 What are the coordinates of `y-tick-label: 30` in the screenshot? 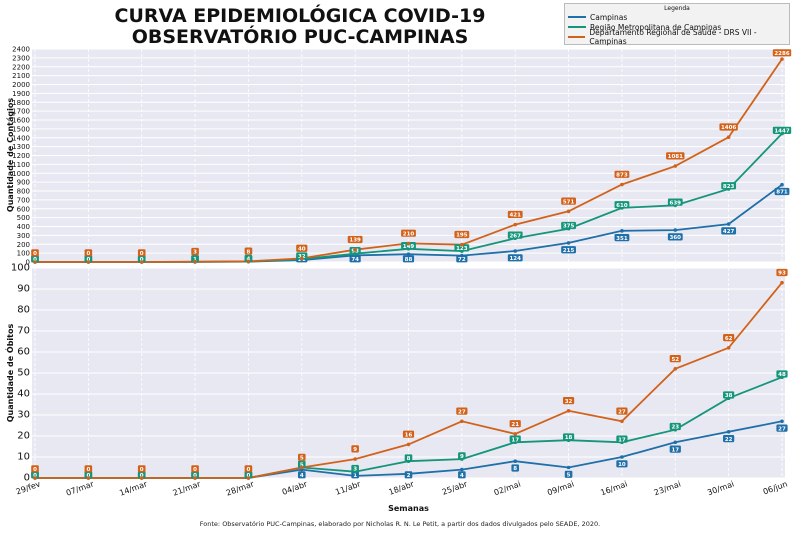 It's located at (23, 415).